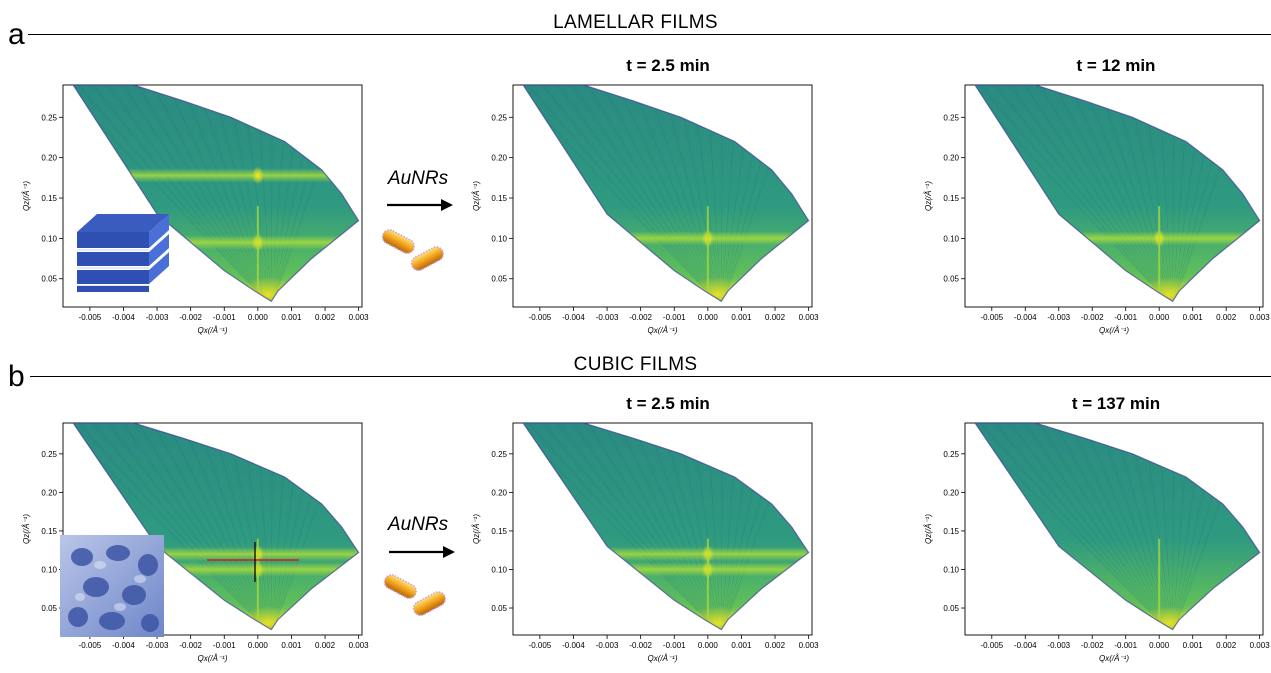 The width and height of the screenshot is (1271, 673). Describe the element at coordinates (635, 22) in the screenshot. I see `section-a-title: LAMELLAR FILMS` at that location.